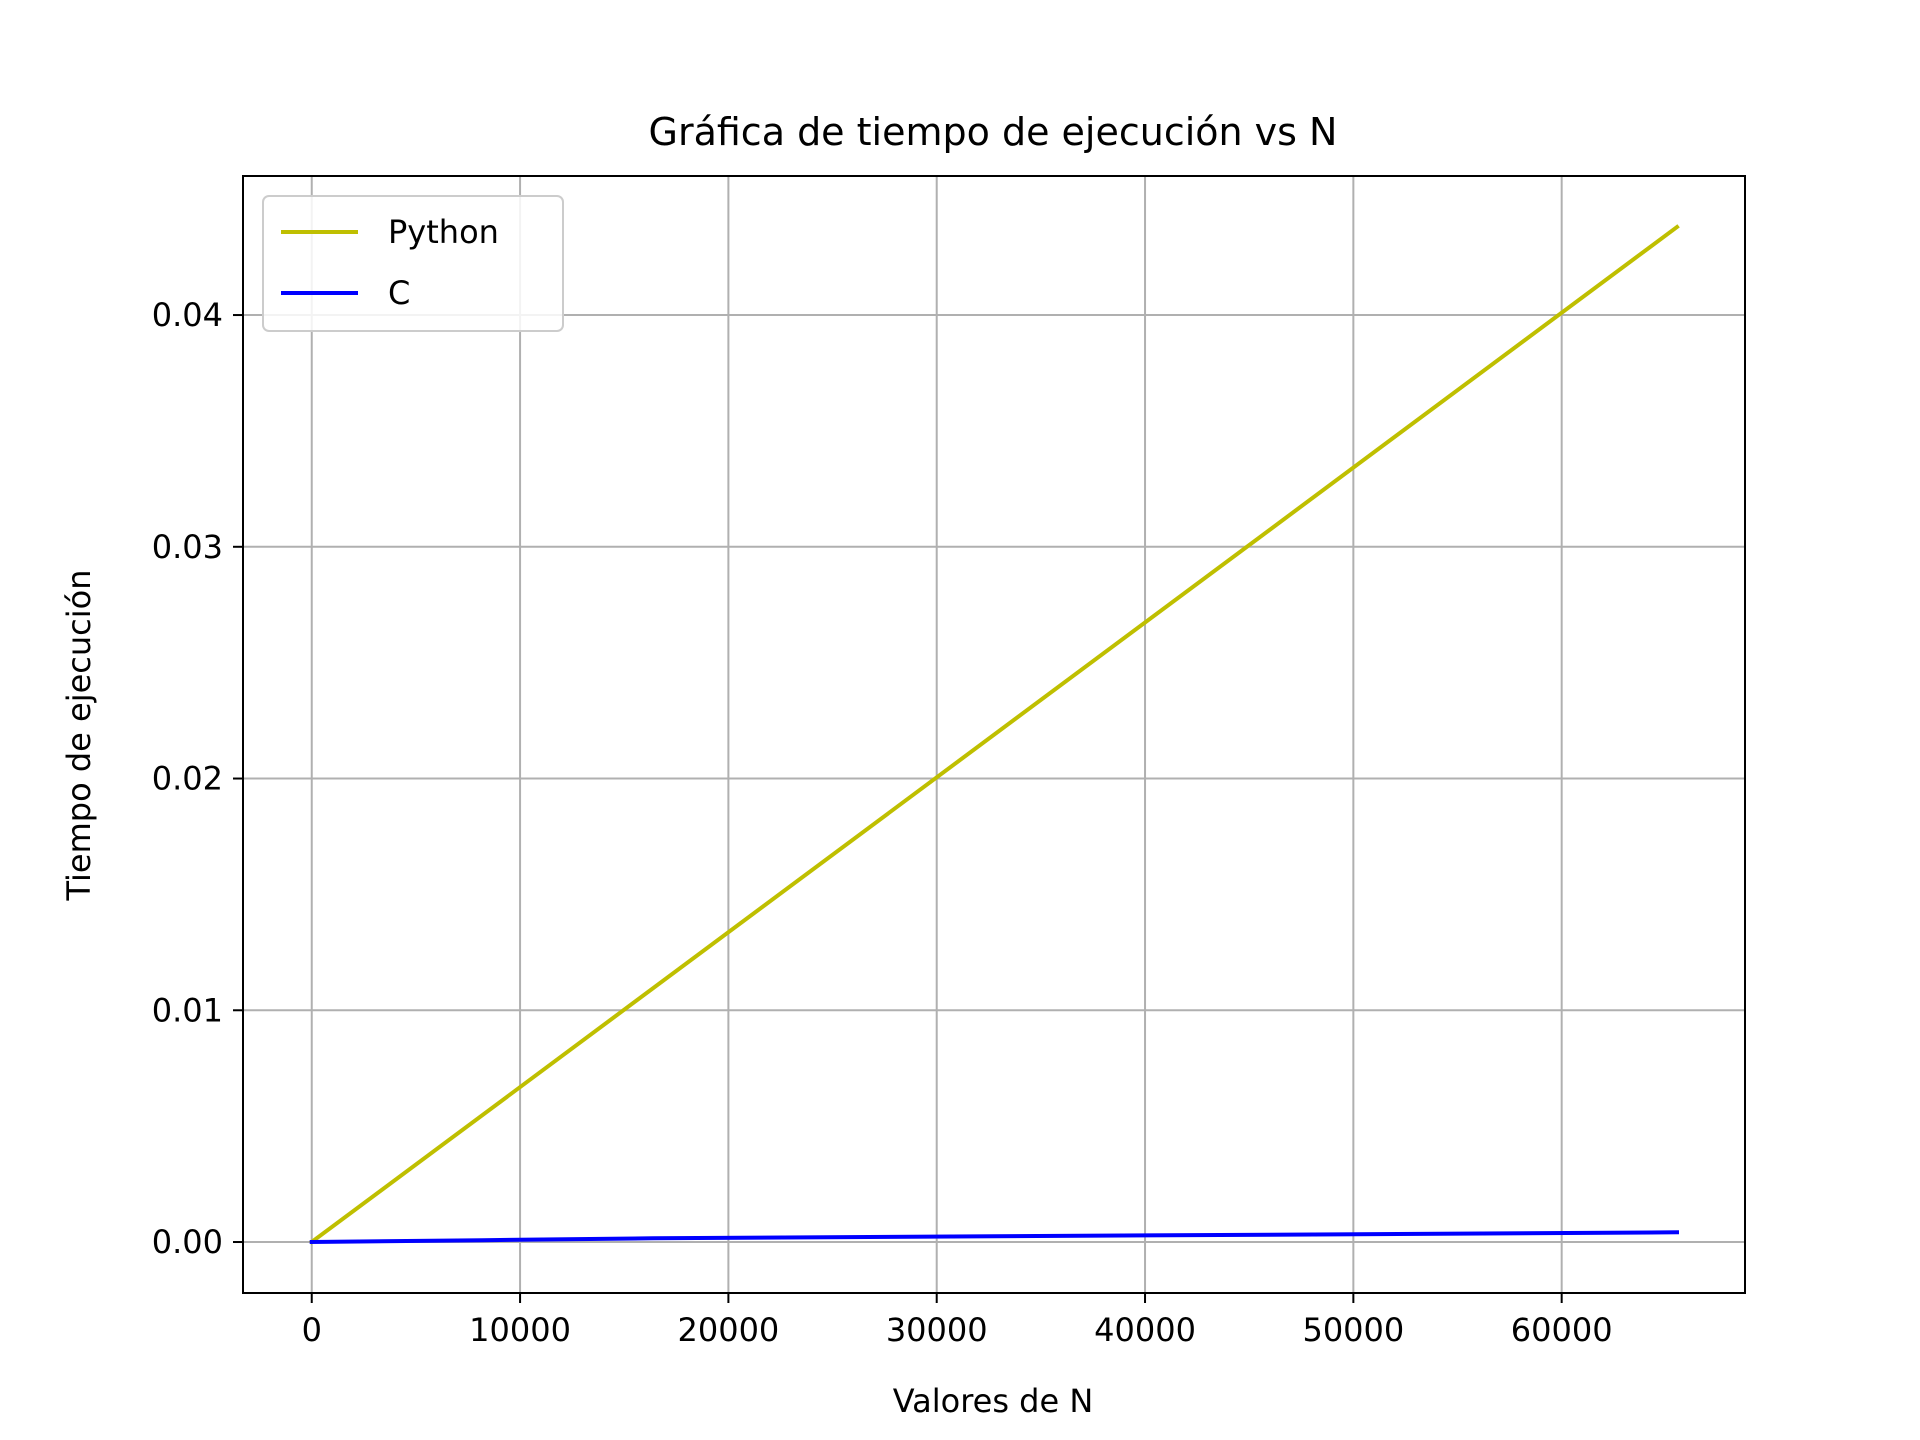 This screenshot has height=1440, width=1920. Describe the element at coordinates (728, 1330) in the screenshot. I see `x-tick-label: 20000` at that location.